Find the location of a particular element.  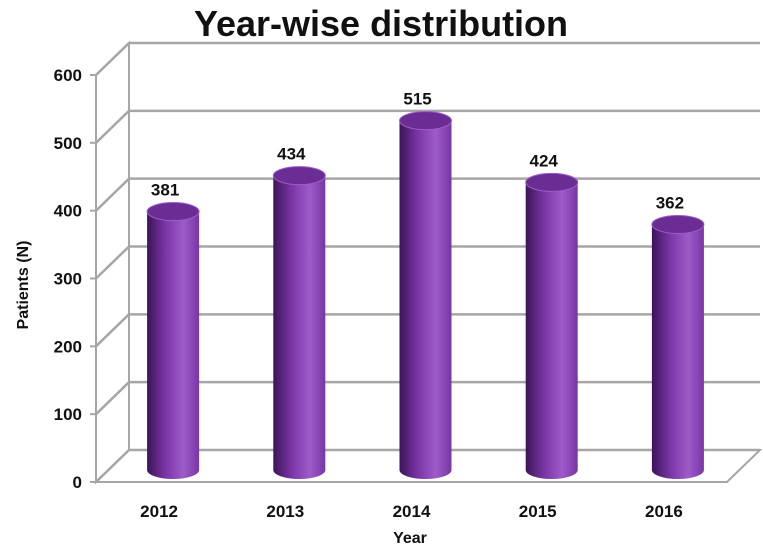

y-tick-label: 400 is located at coordinates (68, 211).